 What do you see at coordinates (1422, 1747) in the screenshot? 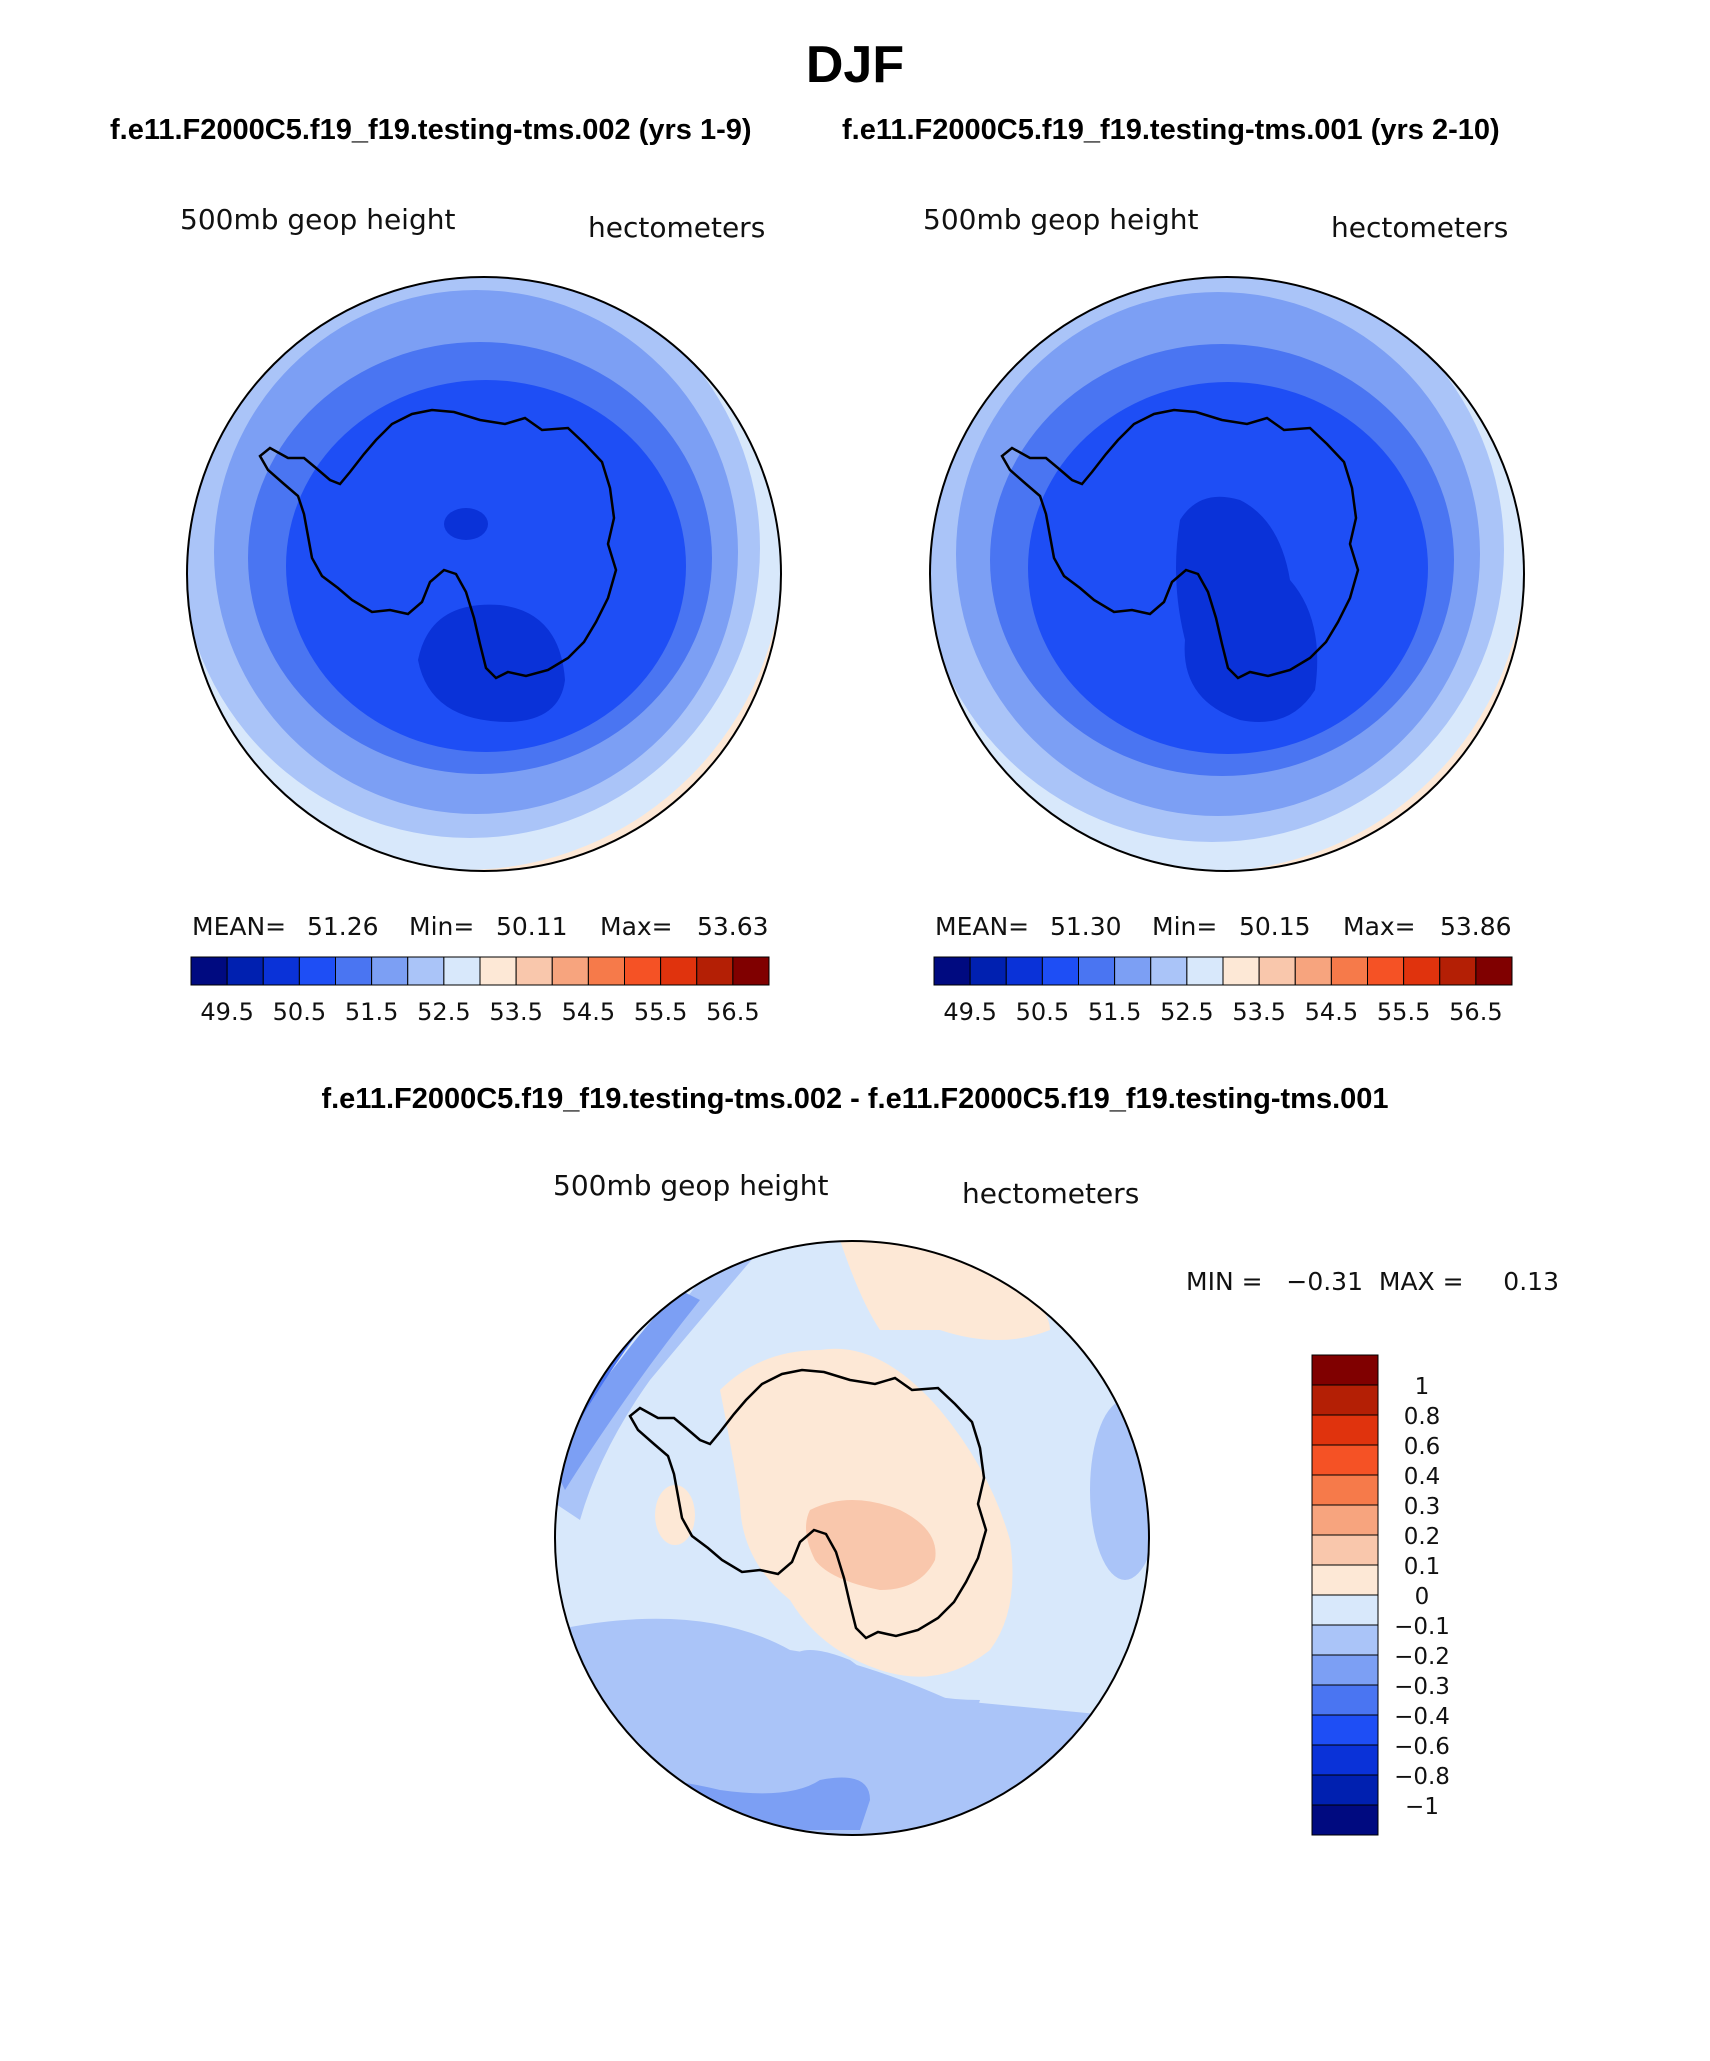
I see `diff-colorbar-label: −0.6` at bounding box center [1422, 1747].